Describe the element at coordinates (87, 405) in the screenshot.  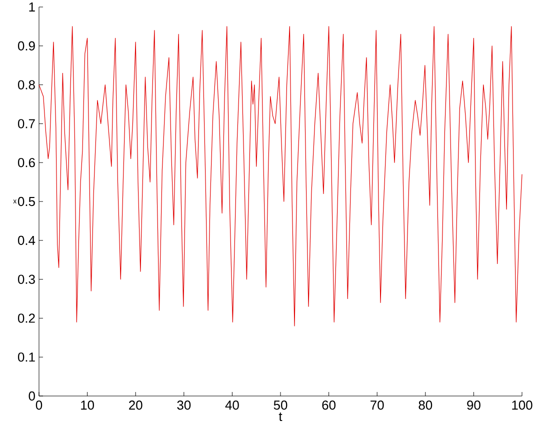
I see `x-tick-label: 10` at that location.